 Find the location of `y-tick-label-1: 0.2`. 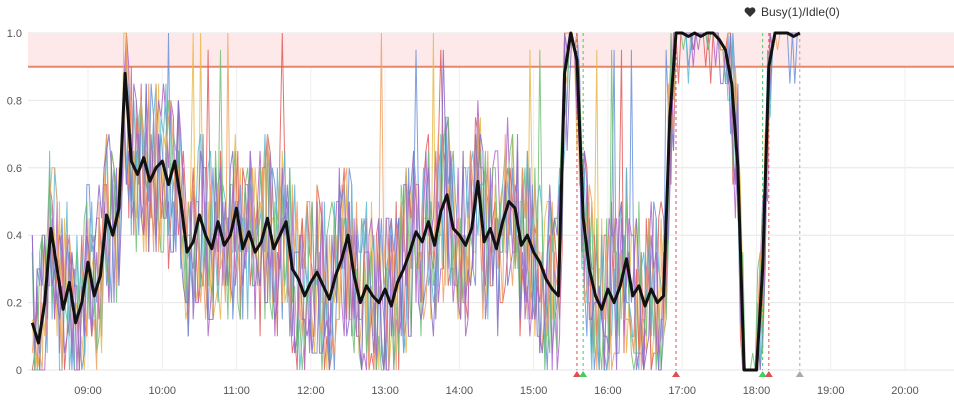

y-tick-label-1: 0.2 is located at coordinates (14, 304).